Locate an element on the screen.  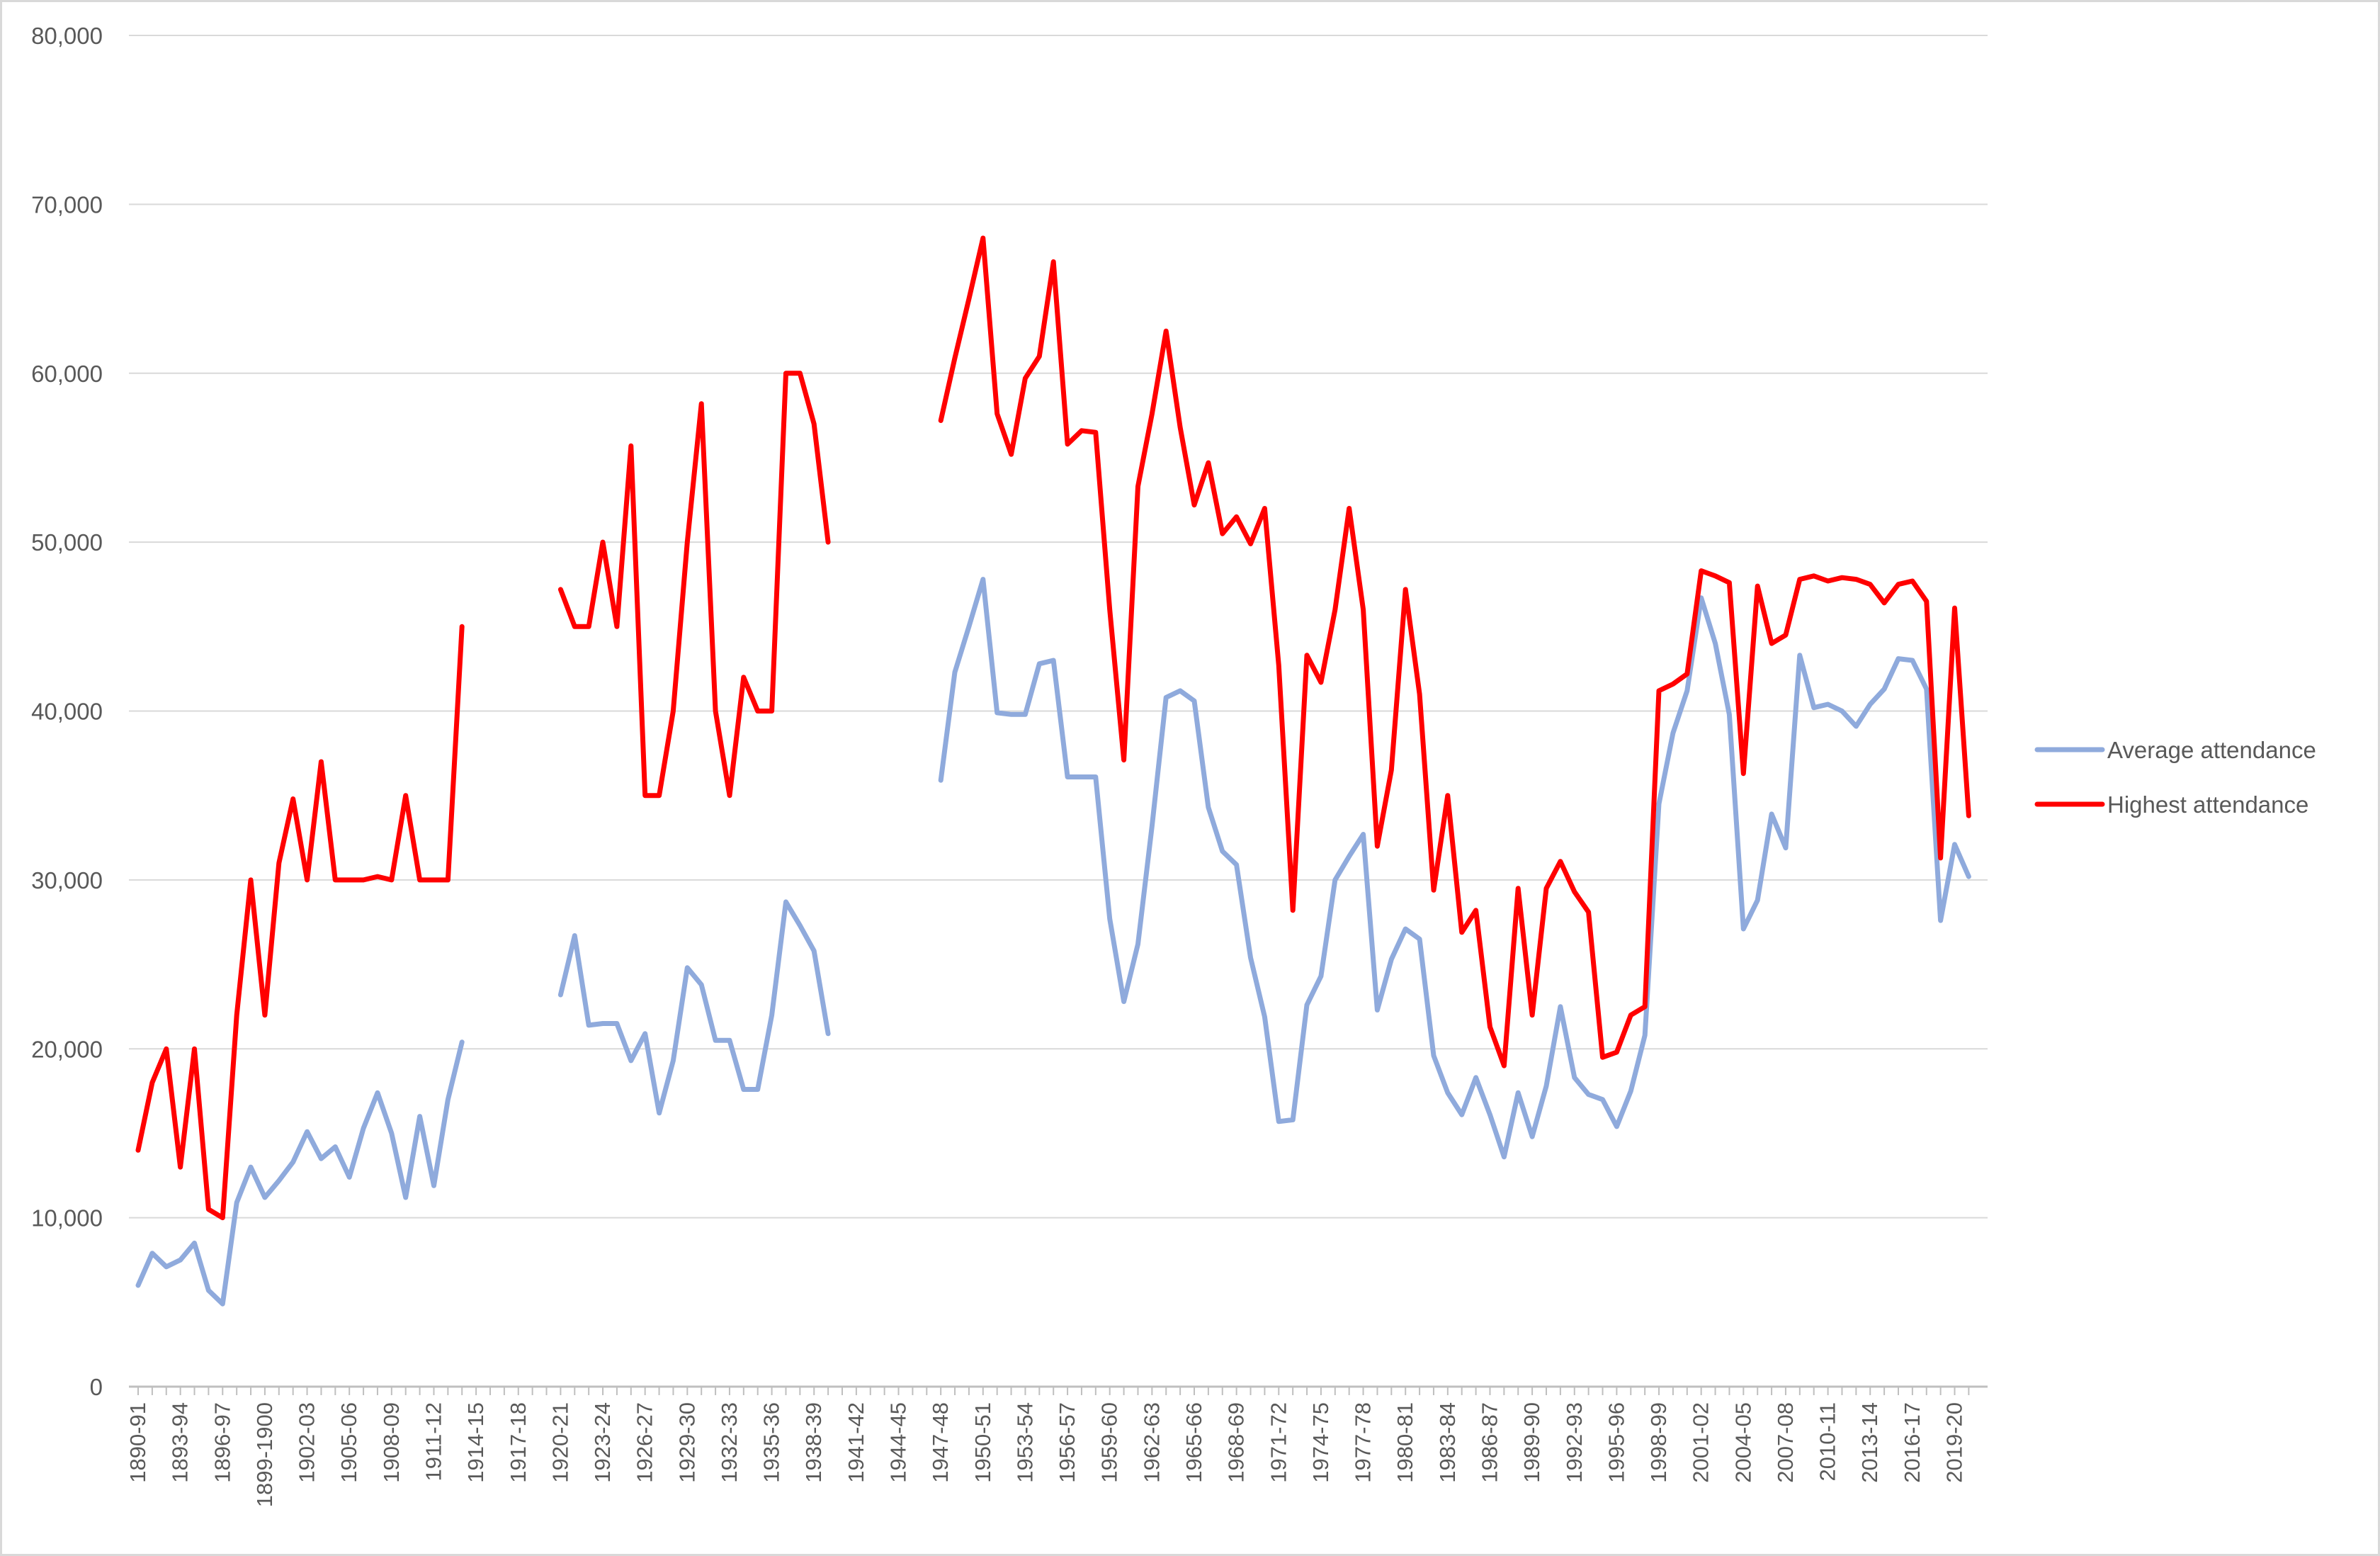
x-tick-label: 1947-48 is located at coordinates (940, 1442).